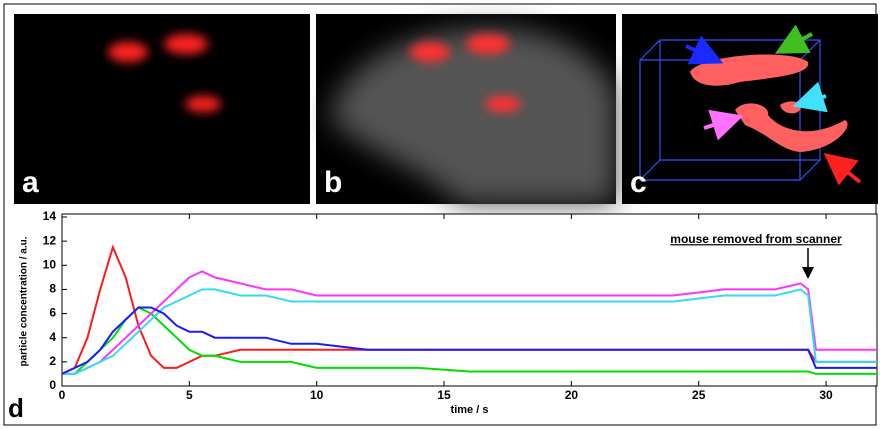 The height and width of the screenshot is (429, 880). I want to click on x-tick-label: 0, so click(62, 395).